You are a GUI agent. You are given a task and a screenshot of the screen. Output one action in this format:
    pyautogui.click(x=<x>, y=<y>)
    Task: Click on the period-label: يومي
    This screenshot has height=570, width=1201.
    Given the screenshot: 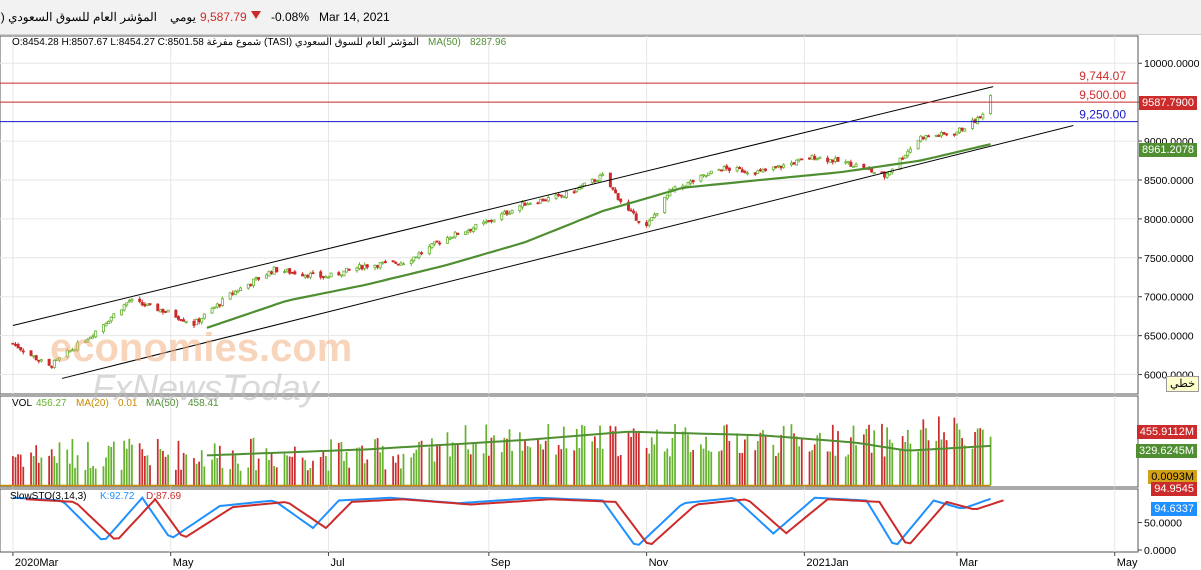 What is the action you would take?
    pyautogui.click(x=183, y=17)
    